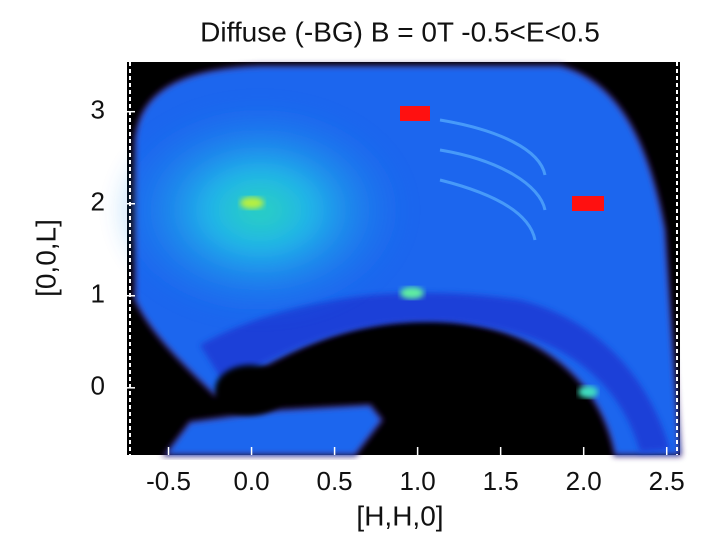 The height and width of the screenshot is (551, 704). What do you see at coordinates (335, 481) in the screenshot?
I see `x-tick-label: 0.5` at bounding box center [335, 481].